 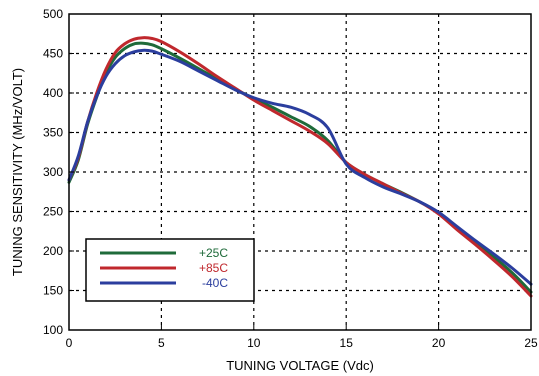 I want to click on legend-label: -40C, so click(x=215, y=283).